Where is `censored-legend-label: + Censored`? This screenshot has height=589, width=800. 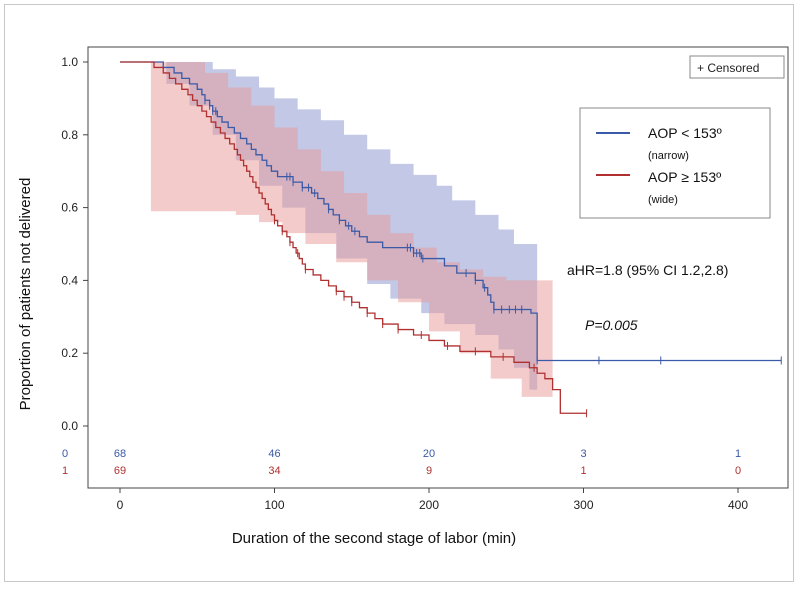
censored-legend-label: + Censored is located at coordinates (728, 68).